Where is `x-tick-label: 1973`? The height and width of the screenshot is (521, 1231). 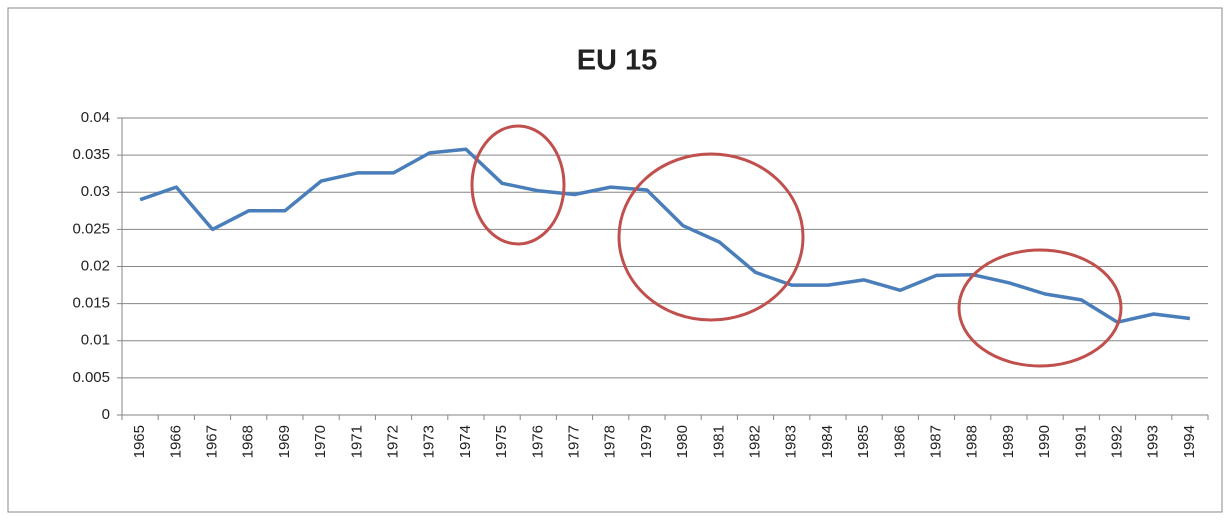 x-tick-label: 1973 is located at coordinates (429, 441).